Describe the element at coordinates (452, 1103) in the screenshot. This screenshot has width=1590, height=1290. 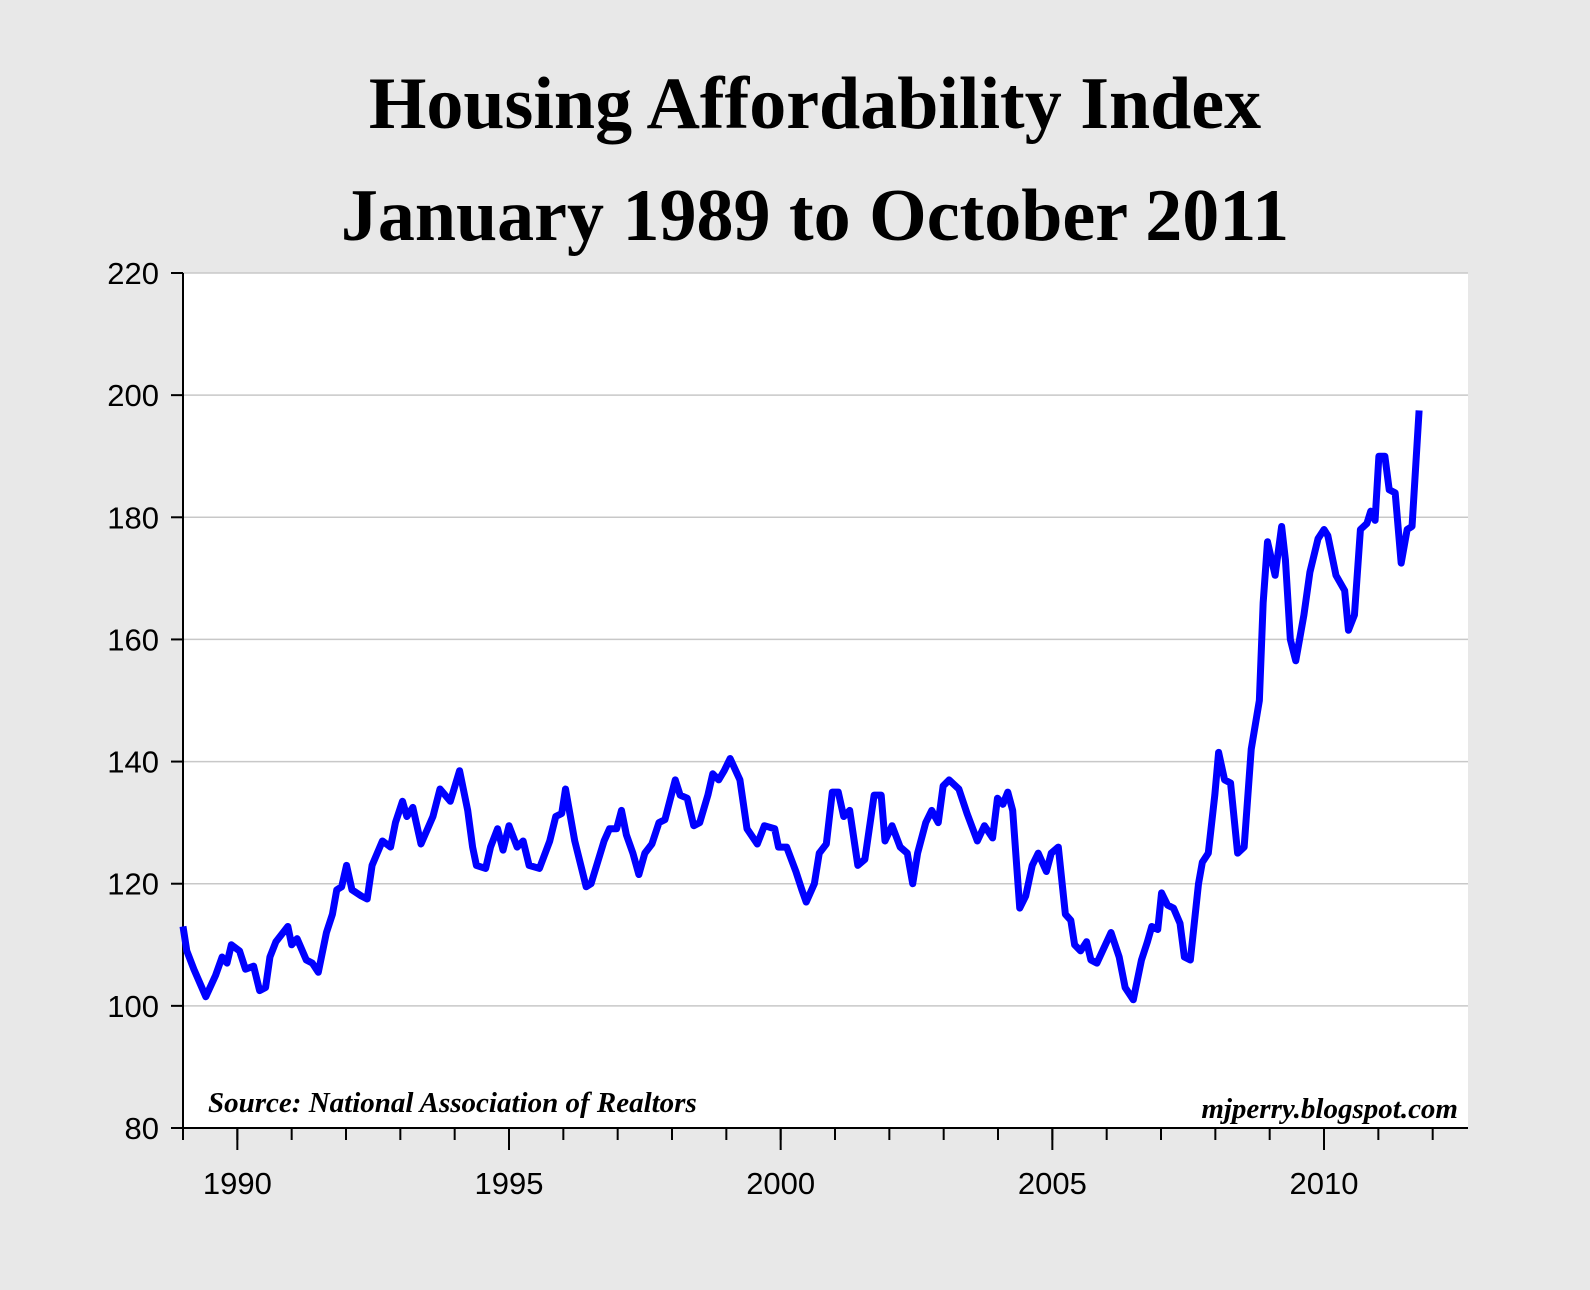
I see `source-note: Source: National Association of Realtors` at that location.